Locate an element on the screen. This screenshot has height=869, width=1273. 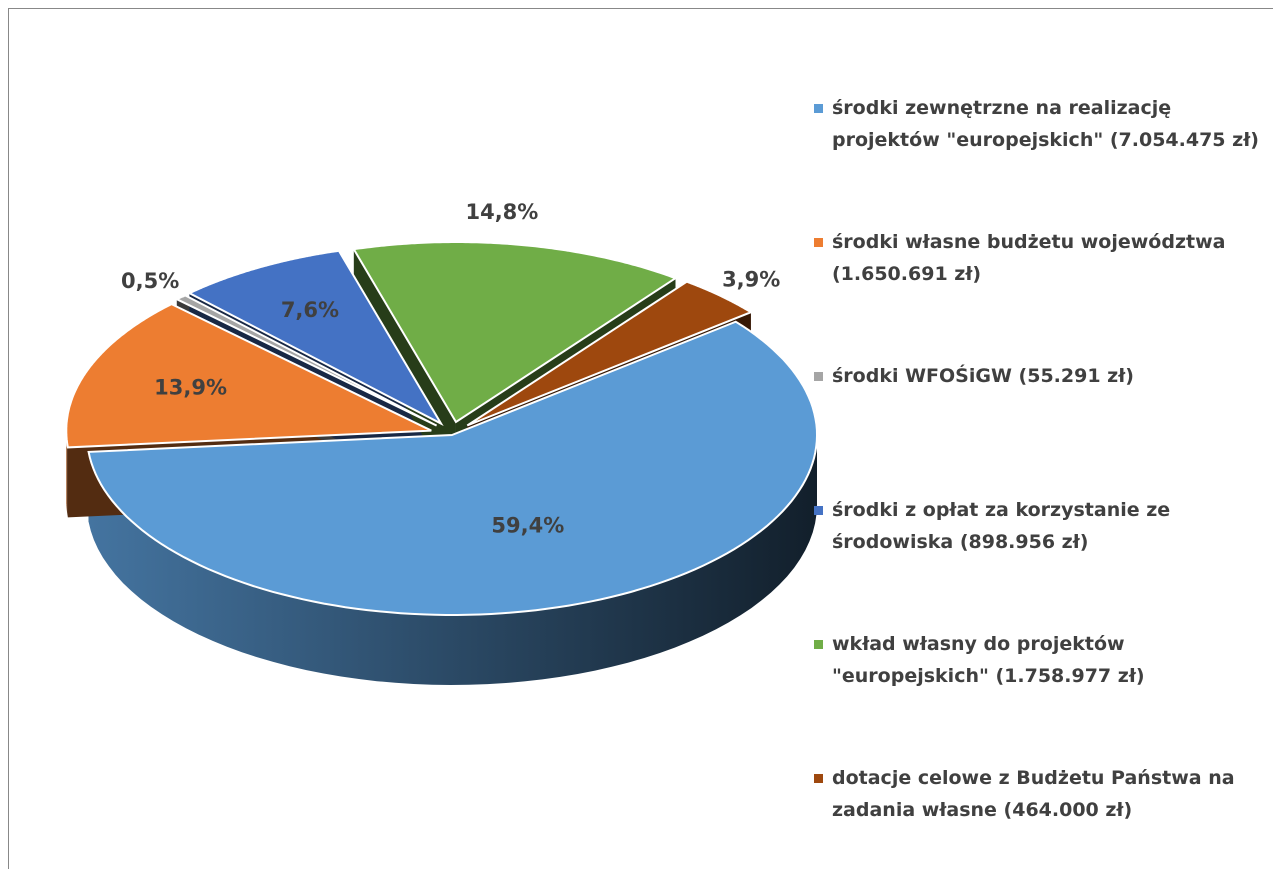
data-label: 14,8% is located at coordinates (501, 212).